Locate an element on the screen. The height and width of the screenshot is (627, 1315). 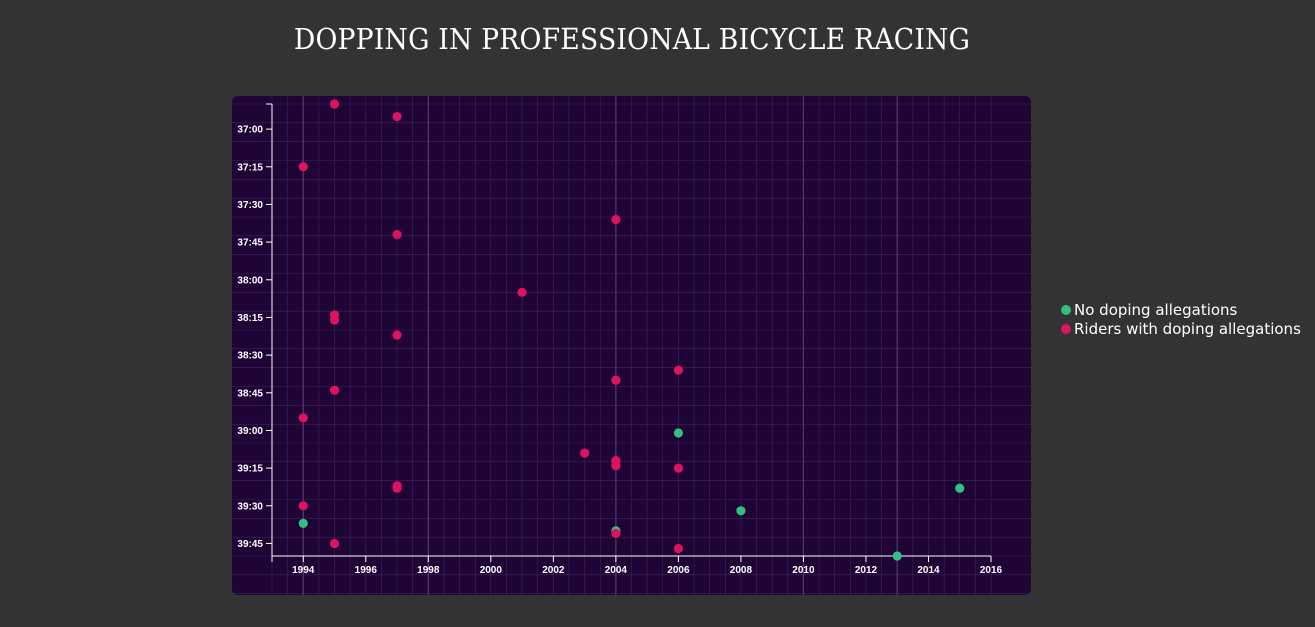
y-tick-label: 37:00 is located at coordinates (250, 130).